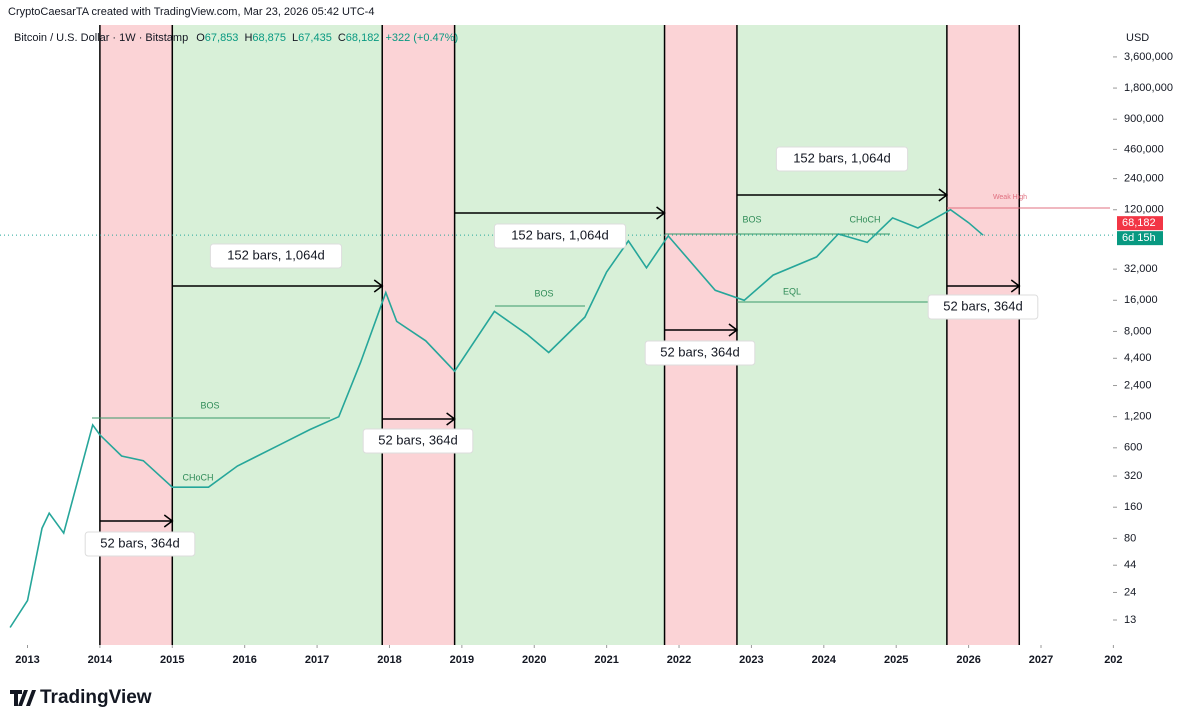 This screenshot has height=725, width=1200. What do you see at coordinates (222, 38) in the screenshot?
I see `ohlc-value: 67,853` at bounding box center [222, 38].